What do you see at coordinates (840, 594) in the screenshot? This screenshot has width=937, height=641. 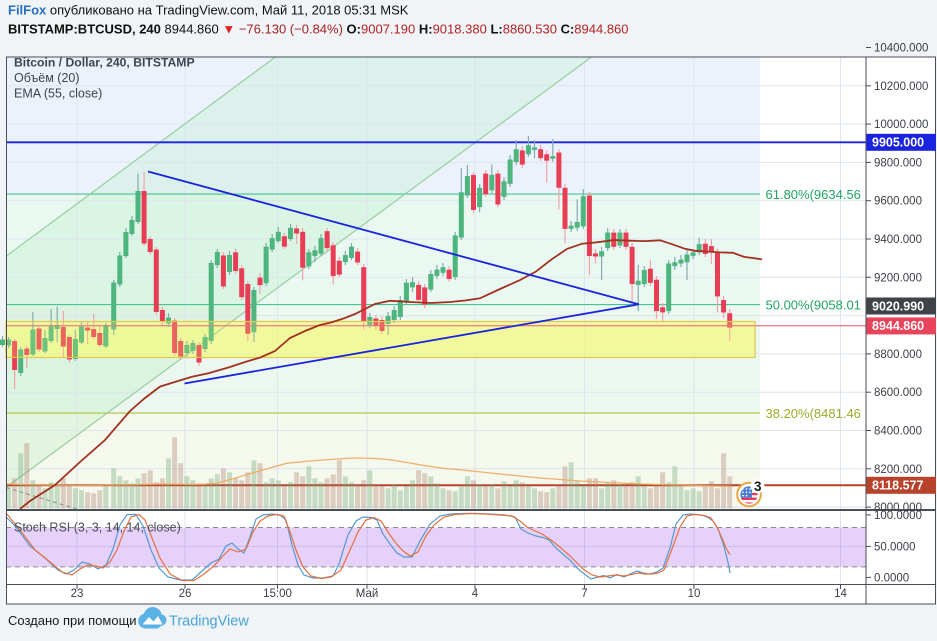 I see `svg-text: 14` at bounding box center [840, 594].